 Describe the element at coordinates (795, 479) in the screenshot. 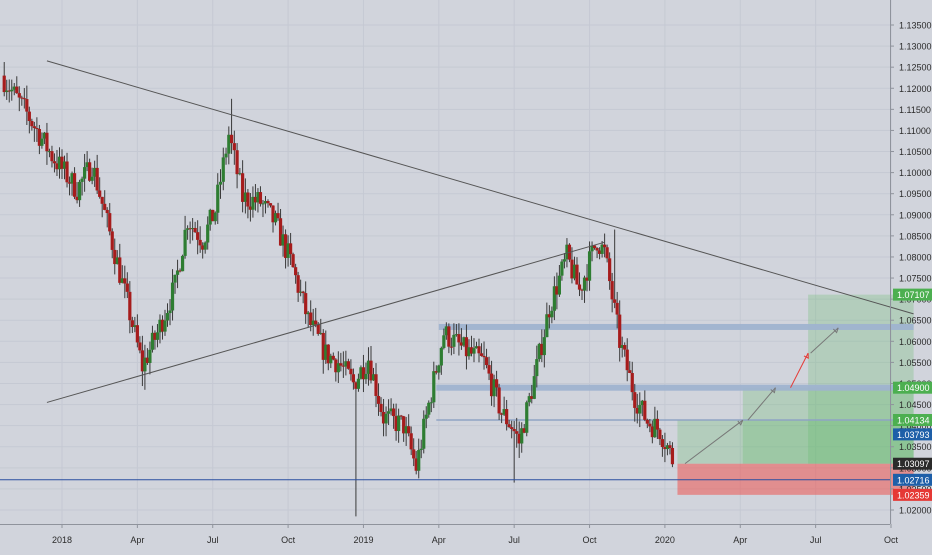

I see `stop-zone` at that location.